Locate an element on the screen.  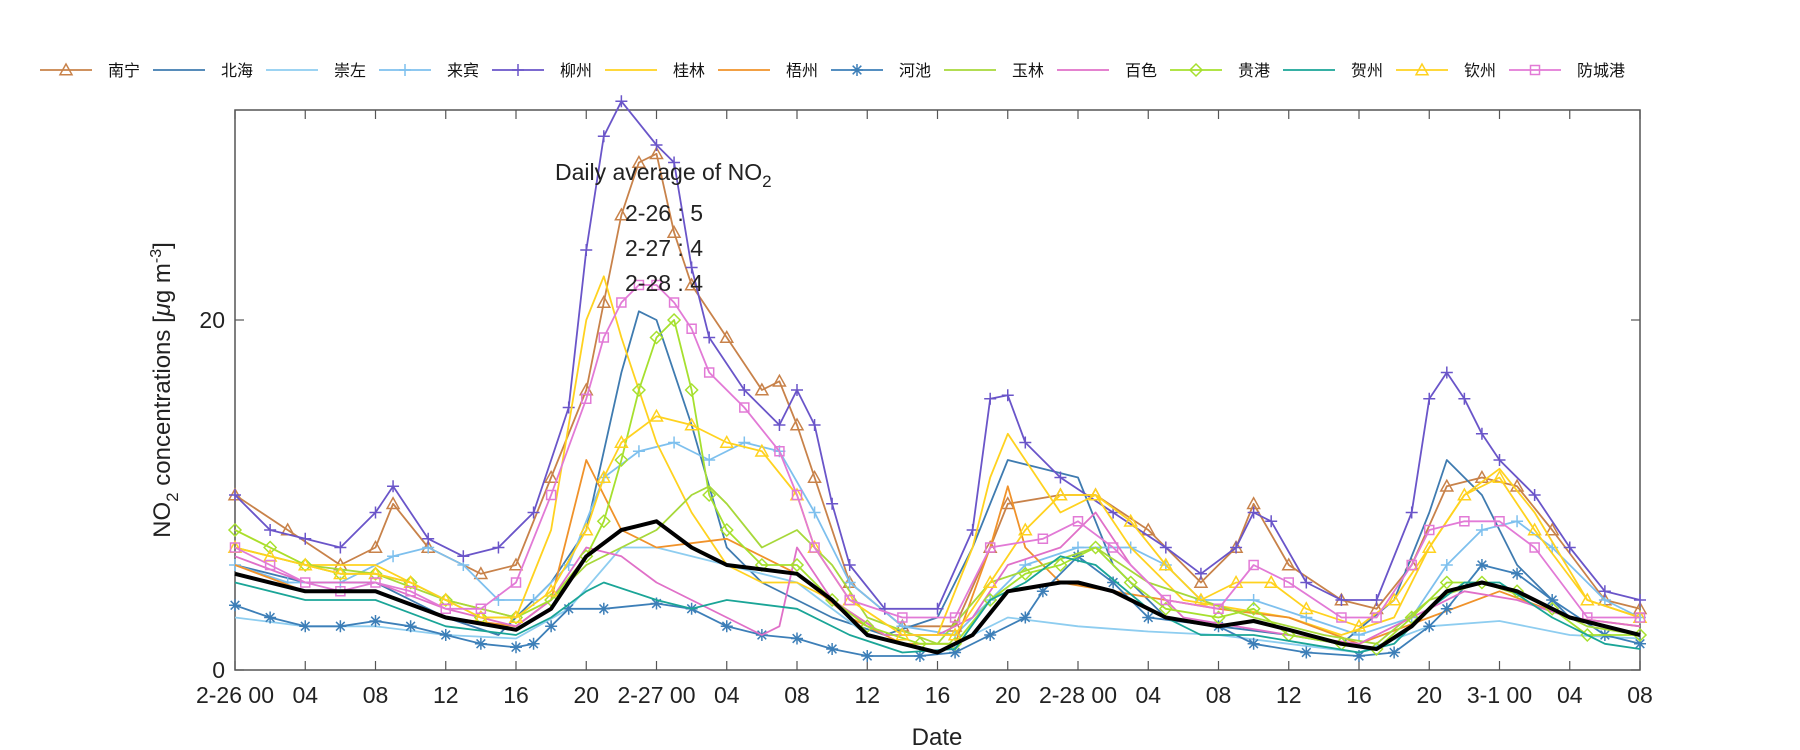
legend-label: 南宁 is located at coordinates (124, 70).